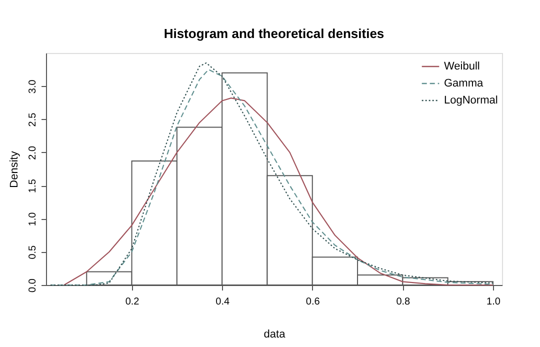 The height and width of the screenshot is (347, 540). What do you see at coordinates (464, 84) in the screenshot?
I see `legend-label: Gamma` at bounding box center [464, 84].